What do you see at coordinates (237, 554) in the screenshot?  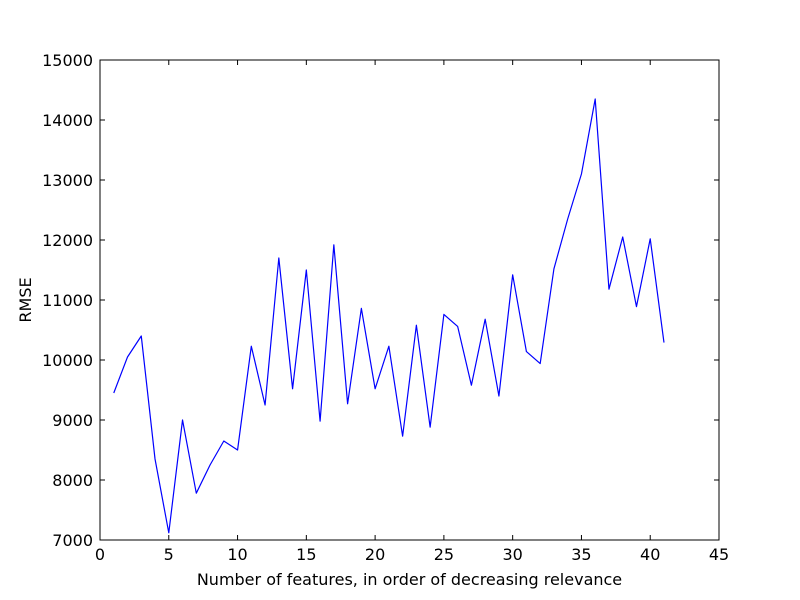 I see `x-tick-label: 10` at bounding box center [237, 554].